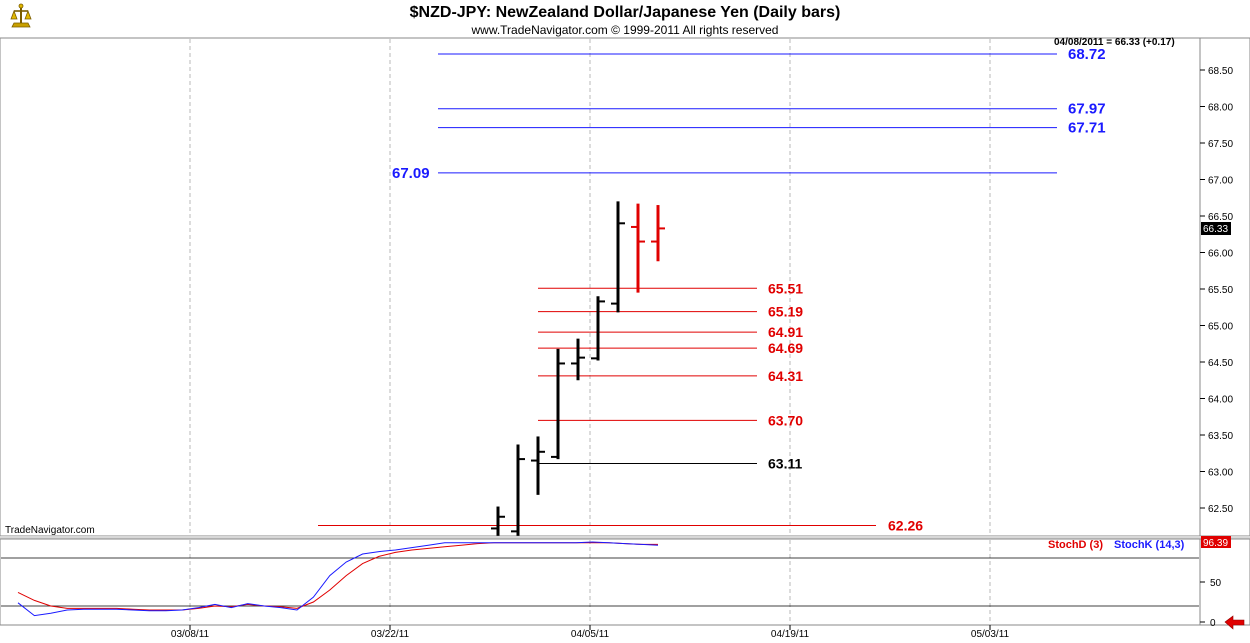  I want to click on stoch-series-line, so click(338, 579).